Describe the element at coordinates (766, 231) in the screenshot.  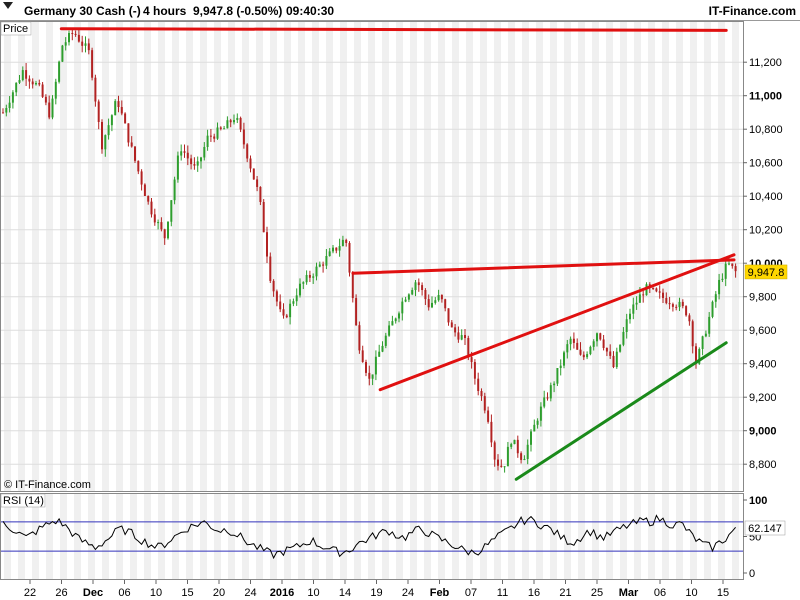
I see `price-tick-label: 10,200` at that location.